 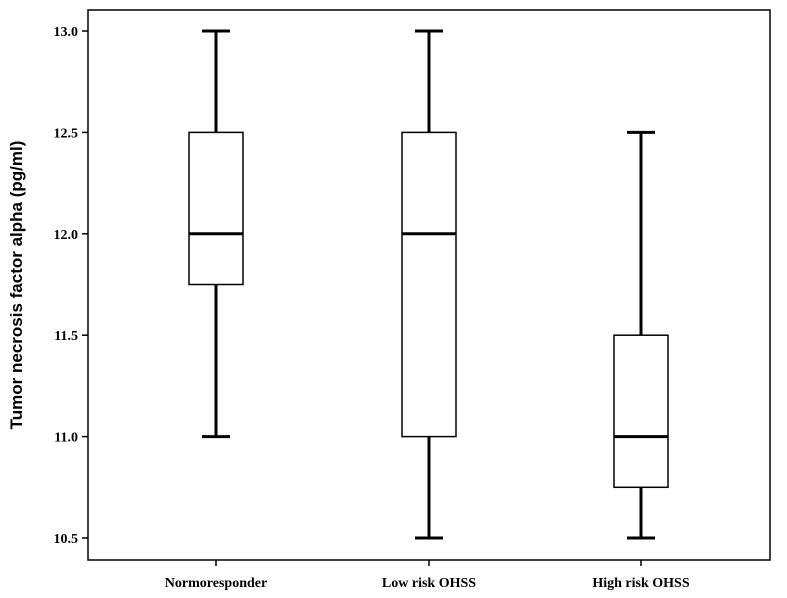 I want to click on y-tick-label: 10.5, so click(x=66, y=539).